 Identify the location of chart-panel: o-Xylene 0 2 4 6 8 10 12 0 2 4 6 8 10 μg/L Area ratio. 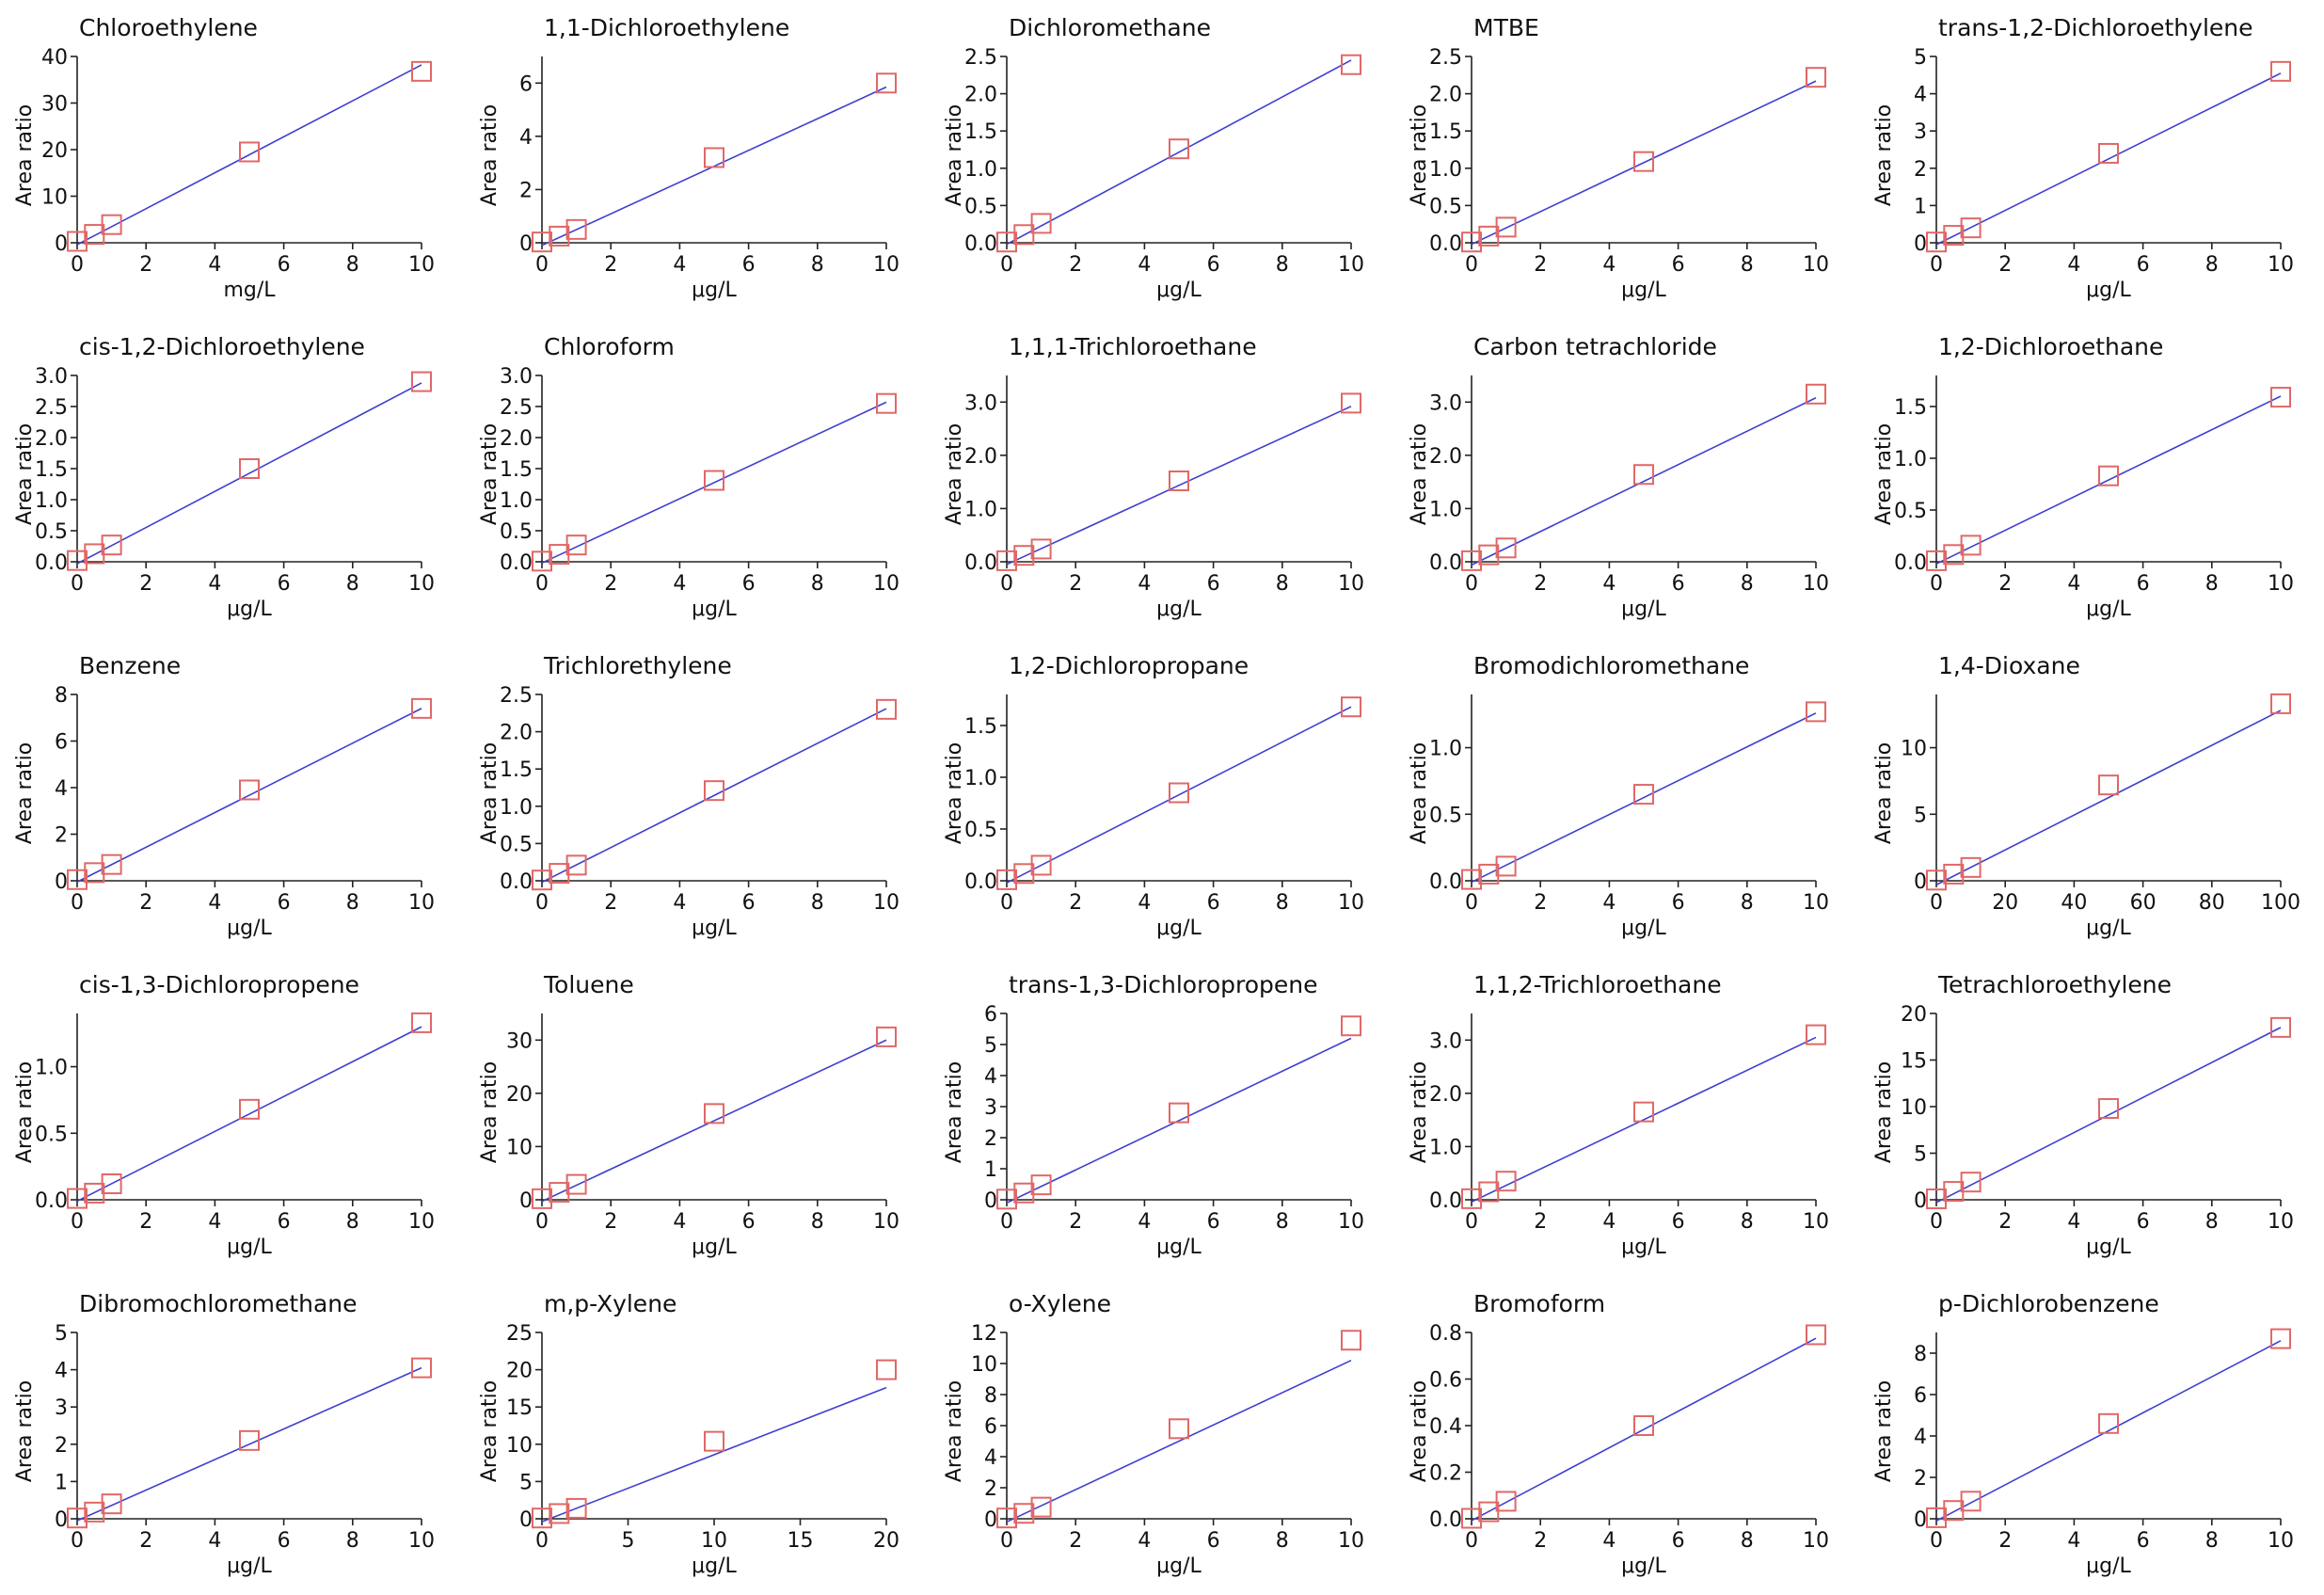
(1162, 1436).